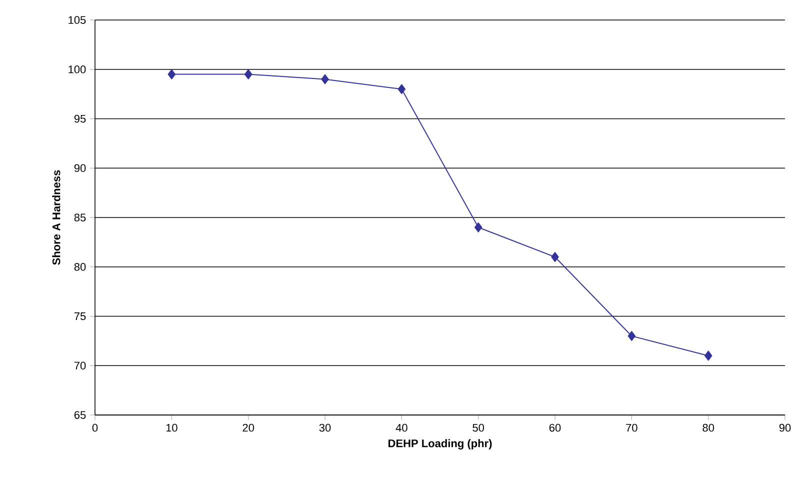 Image resolution: width=798 pixels, height=489 pixels. I want to click on x-tick-label: 80, so click(708, 428).